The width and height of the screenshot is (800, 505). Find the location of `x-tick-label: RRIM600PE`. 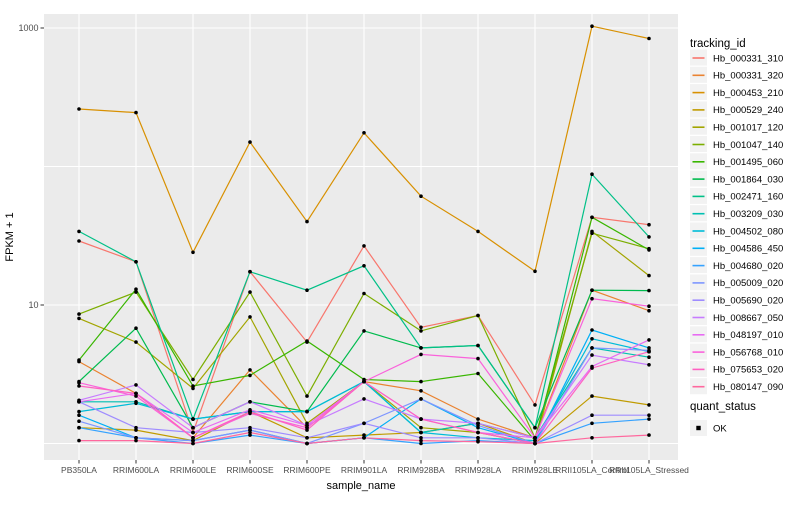

x-tick-label: RRIM600PE is located at coordinates (307, 470).